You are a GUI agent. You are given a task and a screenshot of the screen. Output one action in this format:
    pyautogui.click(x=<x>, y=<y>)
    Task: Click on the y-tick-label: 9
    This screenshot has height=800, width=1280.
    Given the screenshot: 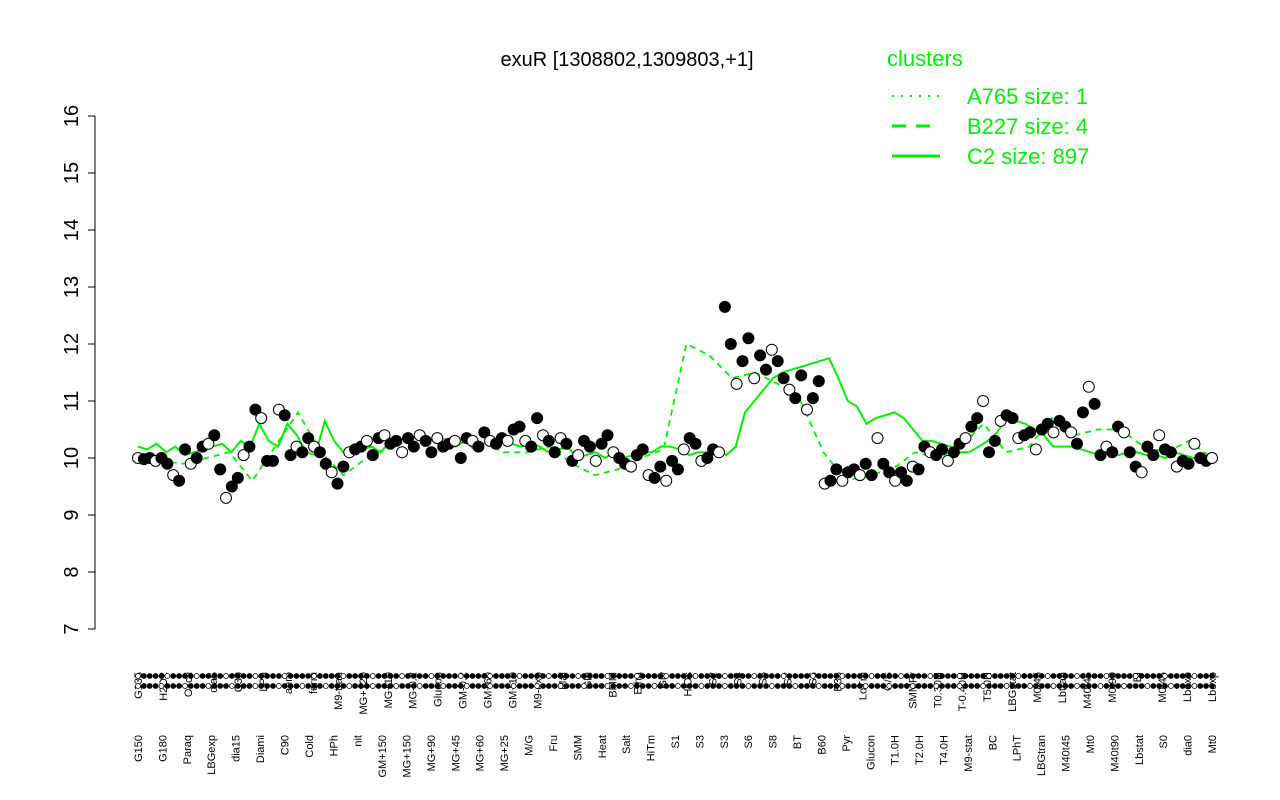 What is the action you would take?
    pyautogui.click(x=72, y=514)
    